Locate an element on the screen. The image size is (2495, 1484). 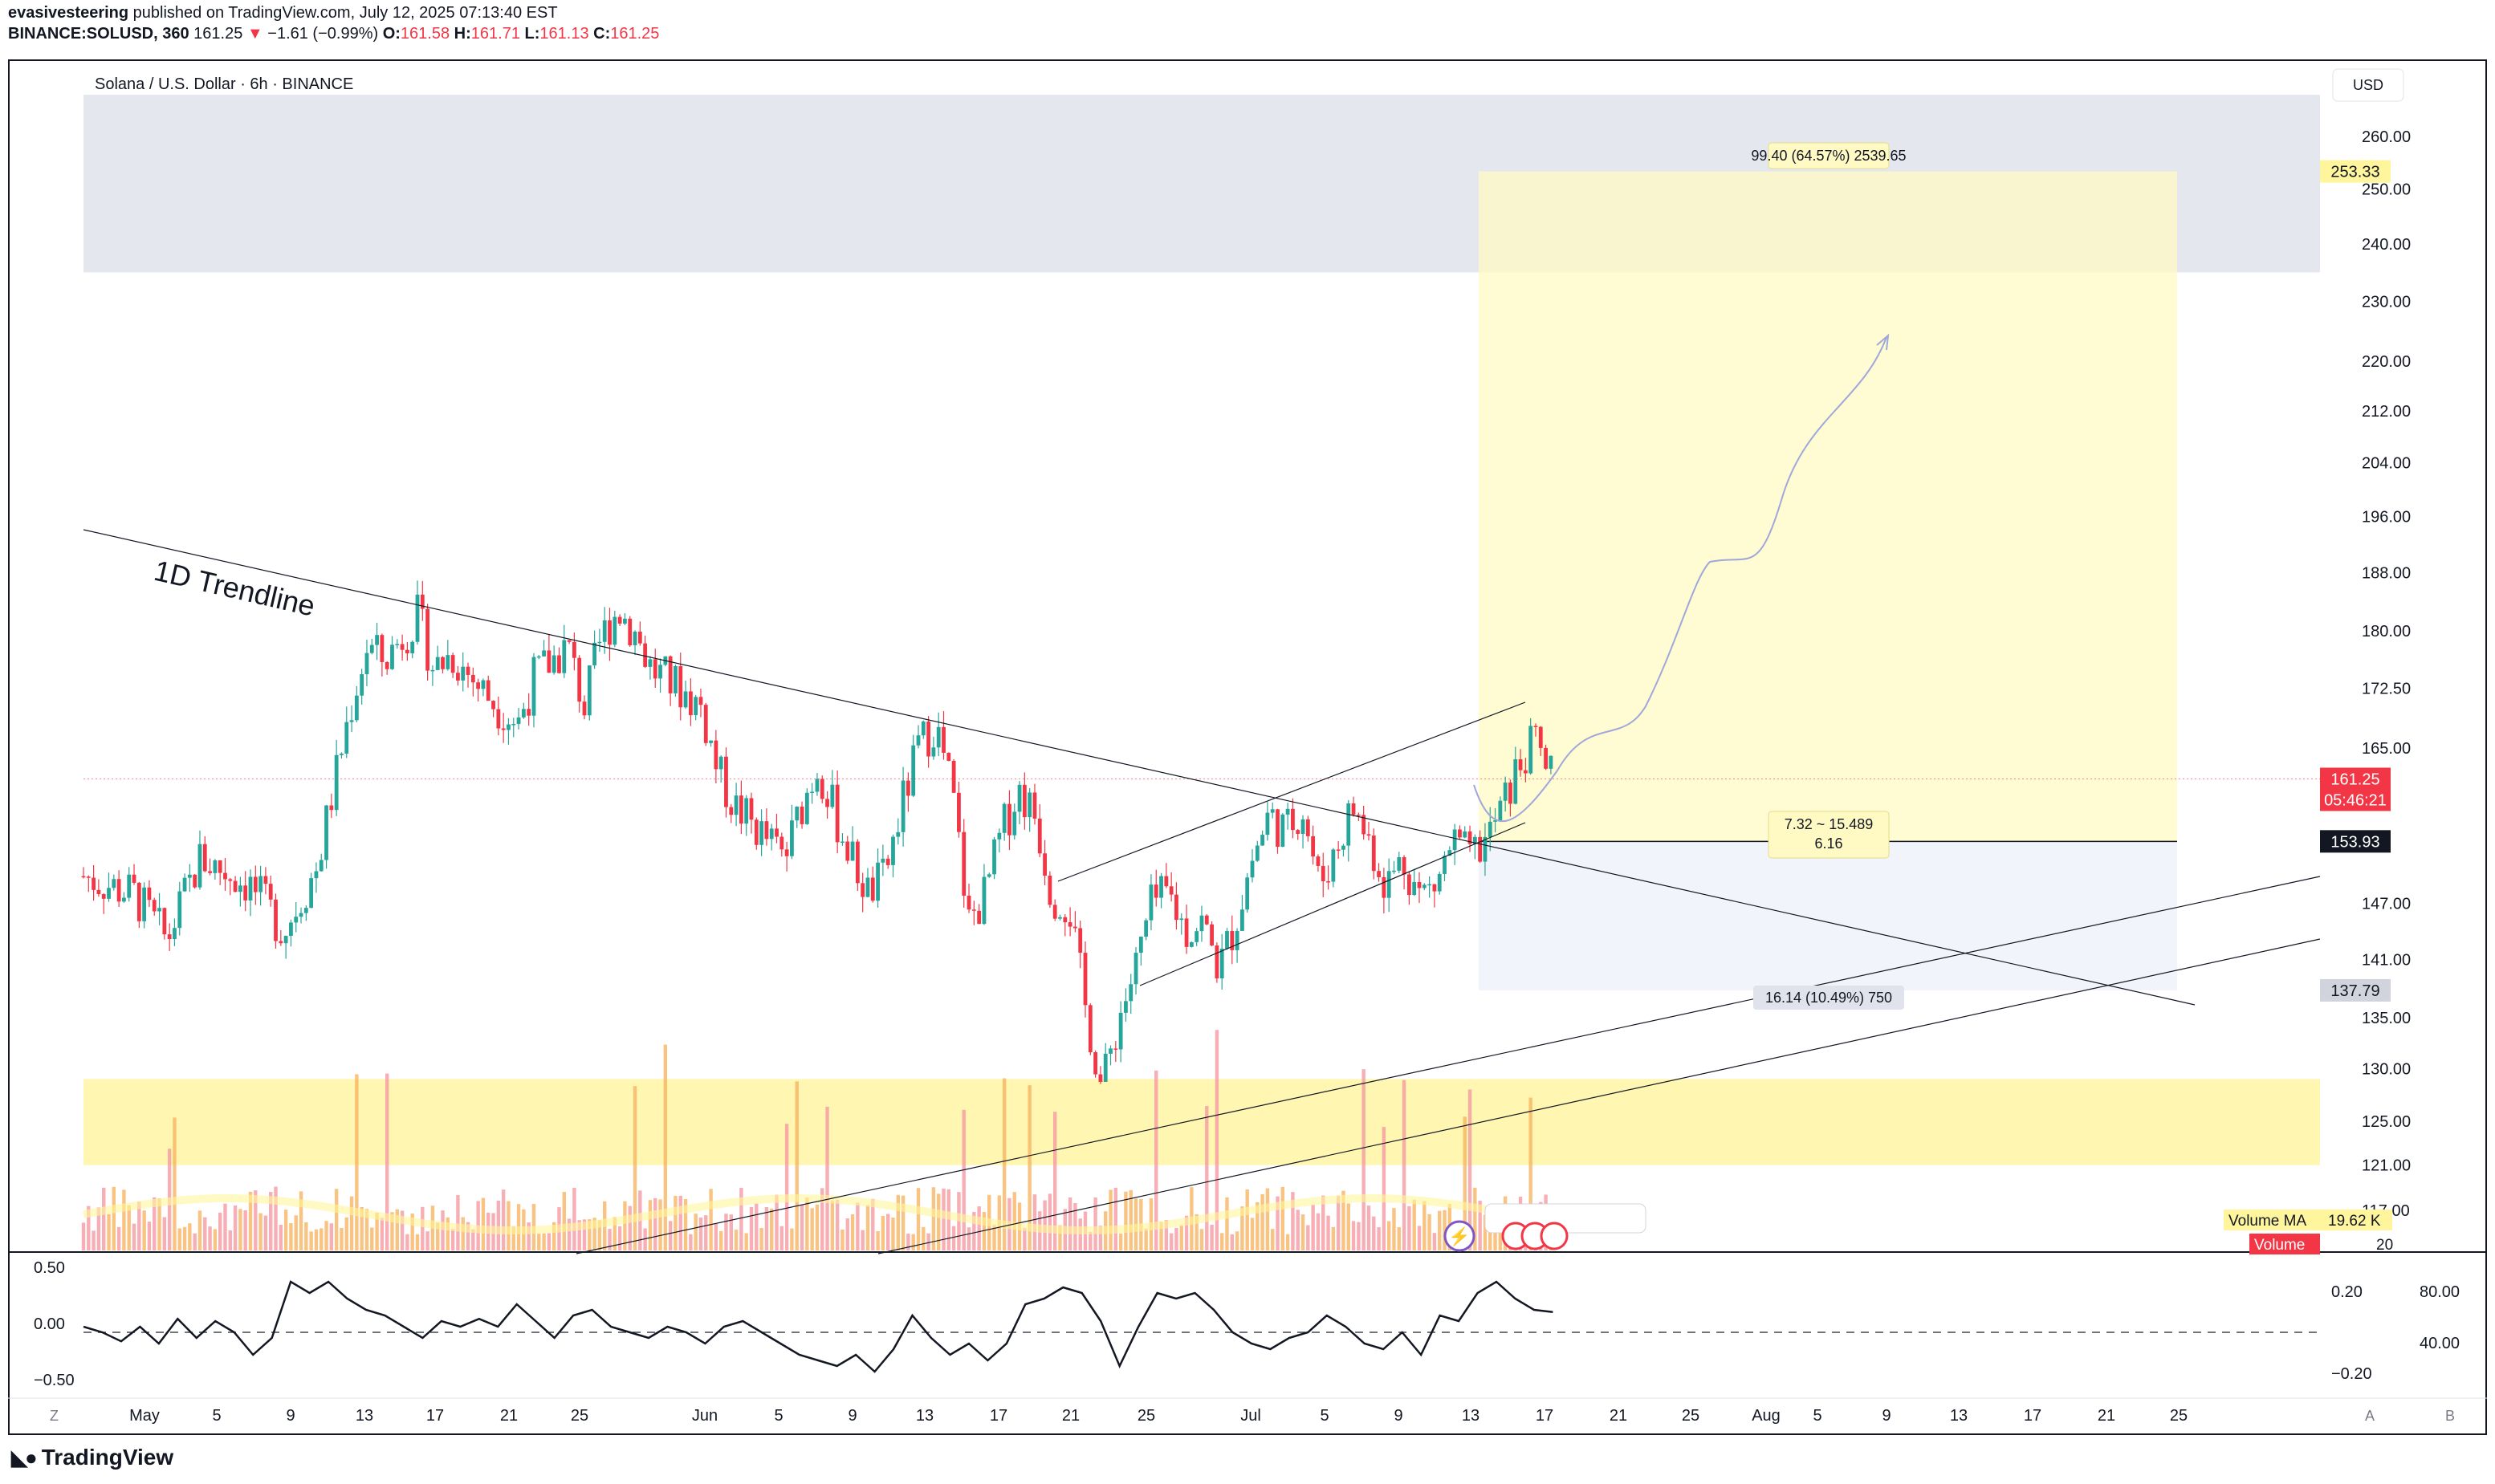
volume-value: 632 is located at coordinates (2341, 1245).